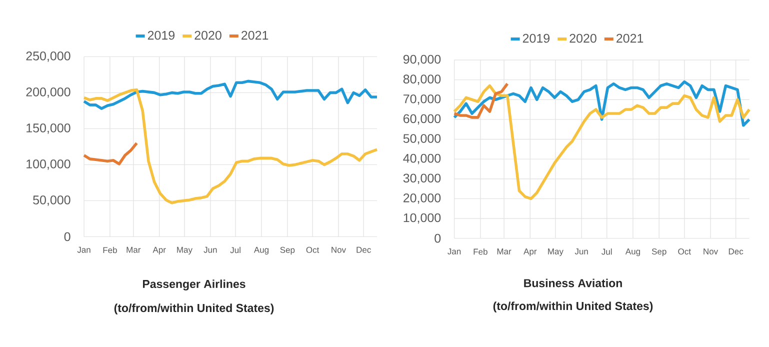 This screenshot has height=347, width=769. What do you see at coordinates (422, 99) in the screenshot?
I see `y-tick-label: 70,000` at bounding box center [422, 99].